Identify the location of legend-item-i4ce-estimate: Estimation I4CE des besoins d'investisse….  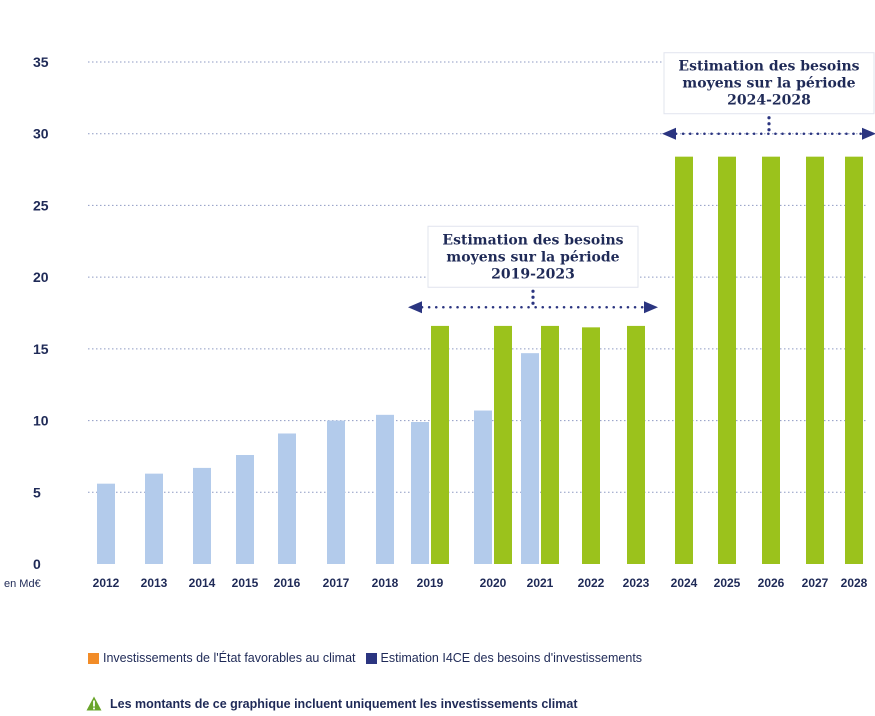
(504, 658).